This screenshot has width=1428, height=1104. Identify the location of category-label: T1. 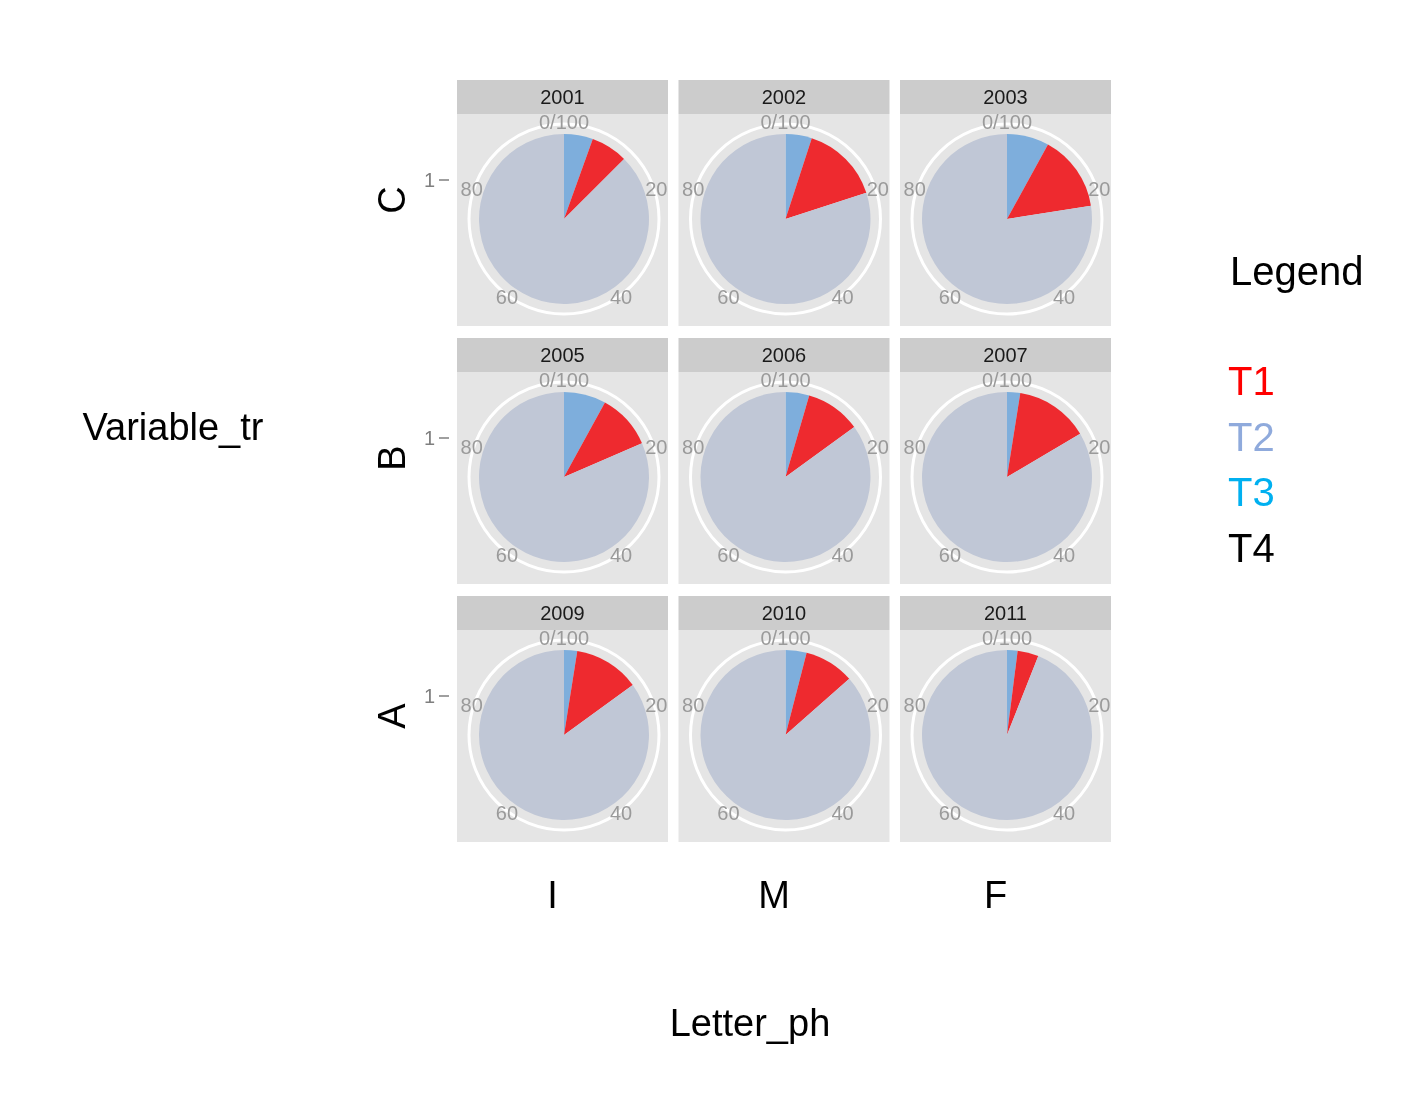
(1251, 381).